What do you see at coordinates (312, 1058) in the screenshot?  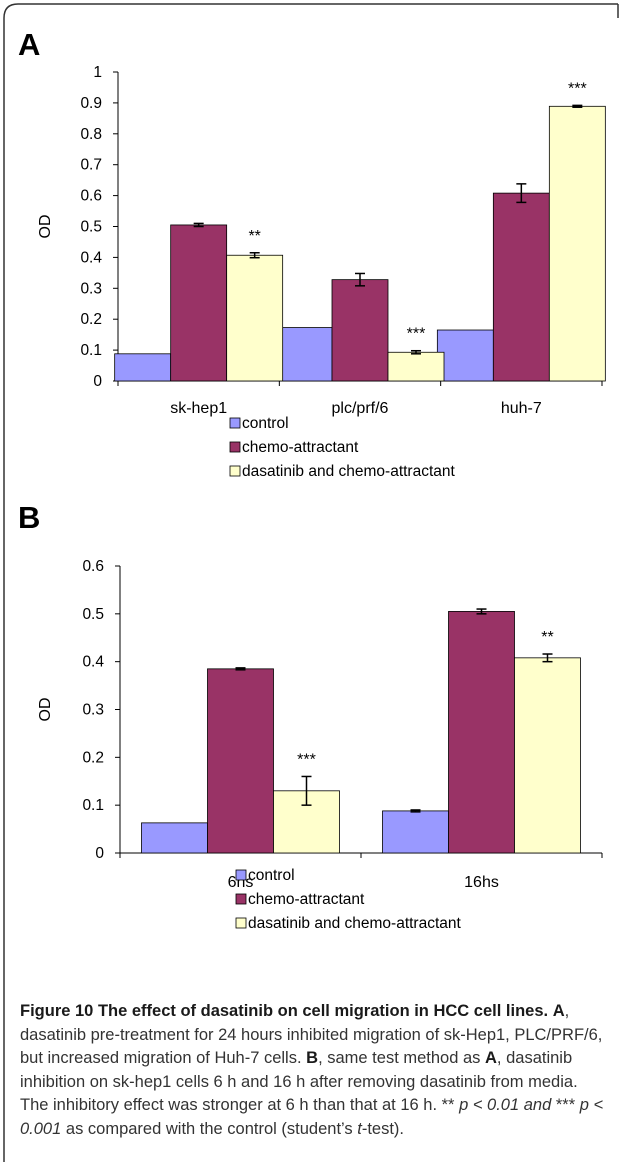 I see `caption-panel-b-ref: B` at bounding box center [312, 1058].